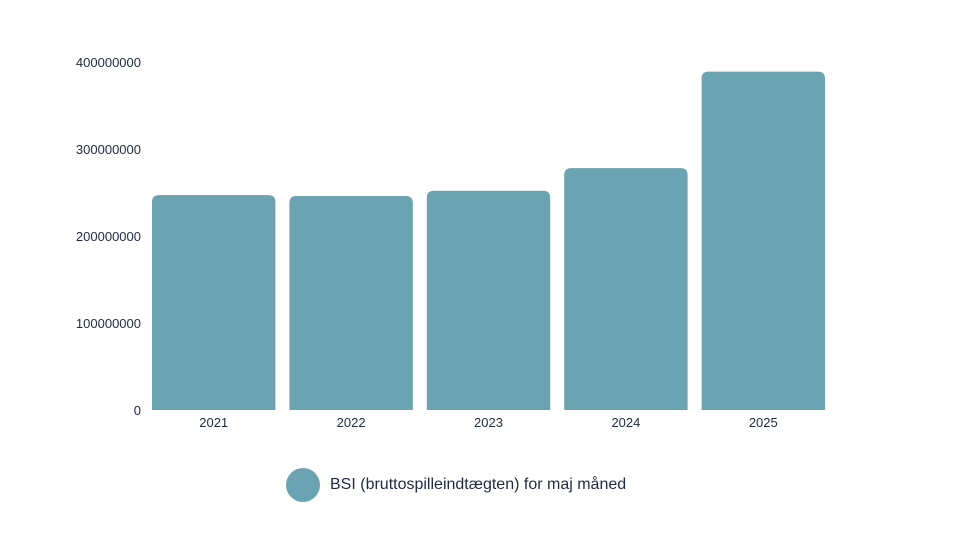 The image size is (960, 540). What do you see at coordinates (108, 62) in the screenshot?
I see `y-tick-label: 400000000` at bounding box center [108, 62].